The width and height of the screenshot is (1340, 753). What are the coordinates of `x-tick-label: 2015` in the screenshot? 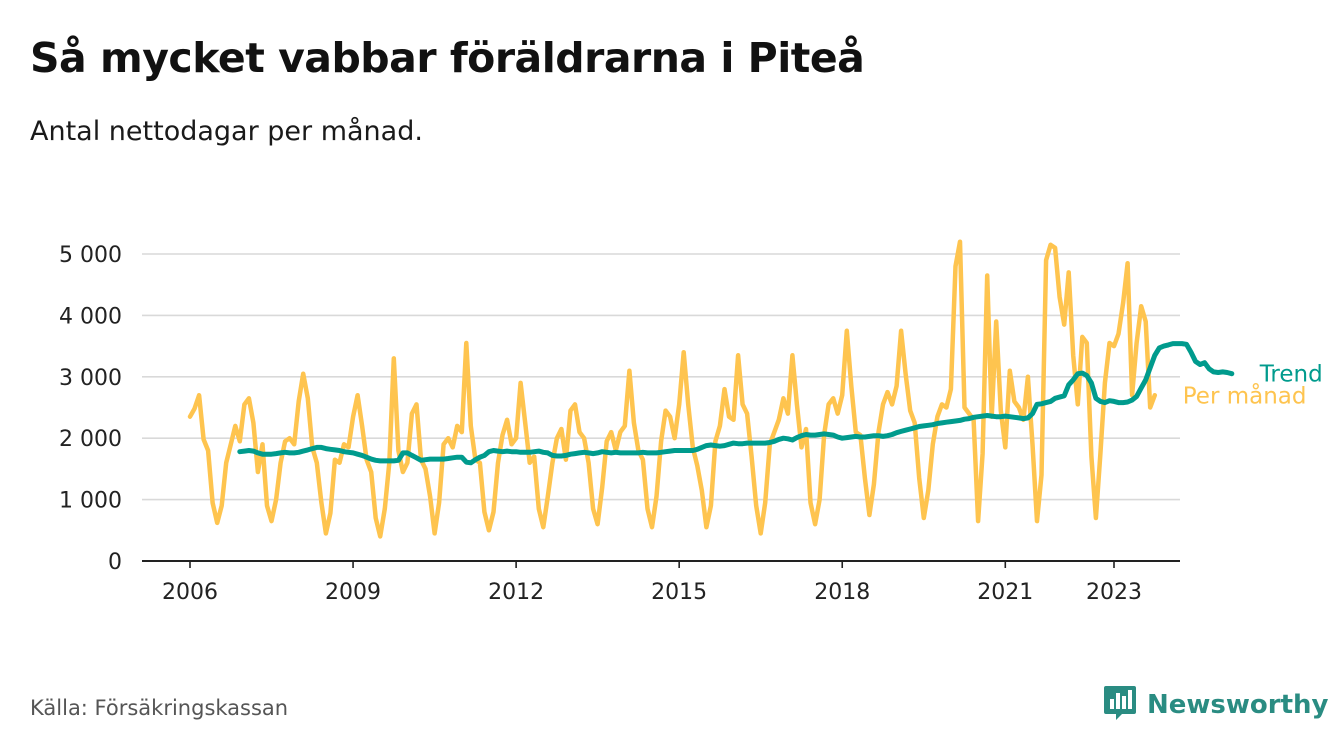 It's located at (679, 592).